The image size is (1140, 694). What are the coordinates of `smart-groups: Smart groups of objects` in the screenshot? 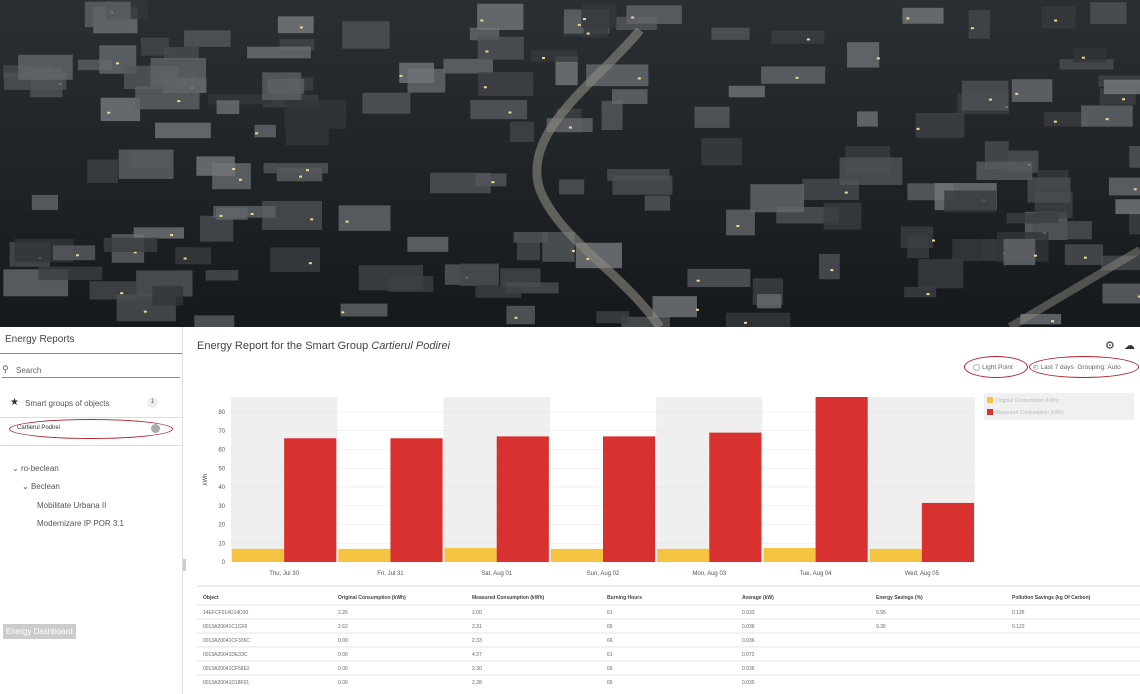 It's located at (67, 403).